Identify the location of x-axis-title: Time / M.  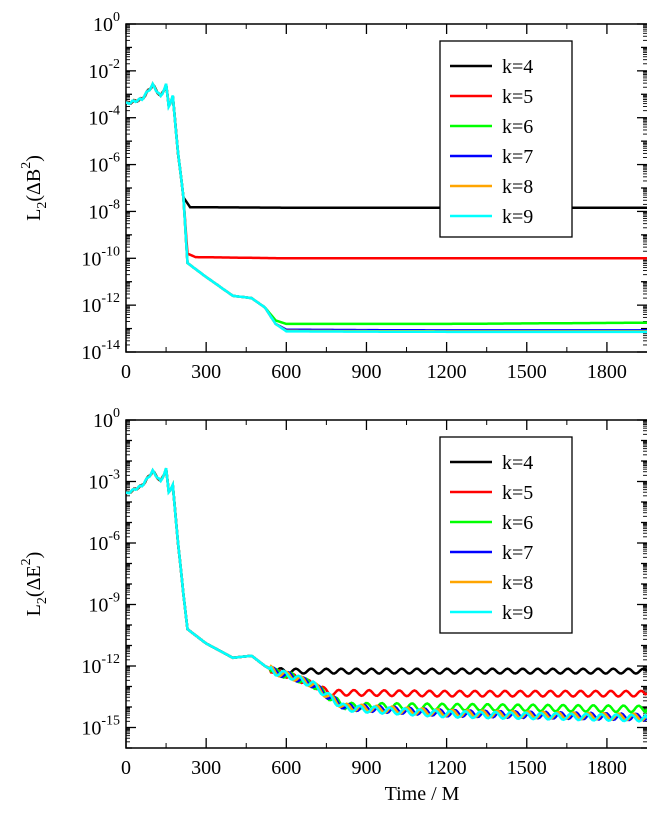
(422, 794).